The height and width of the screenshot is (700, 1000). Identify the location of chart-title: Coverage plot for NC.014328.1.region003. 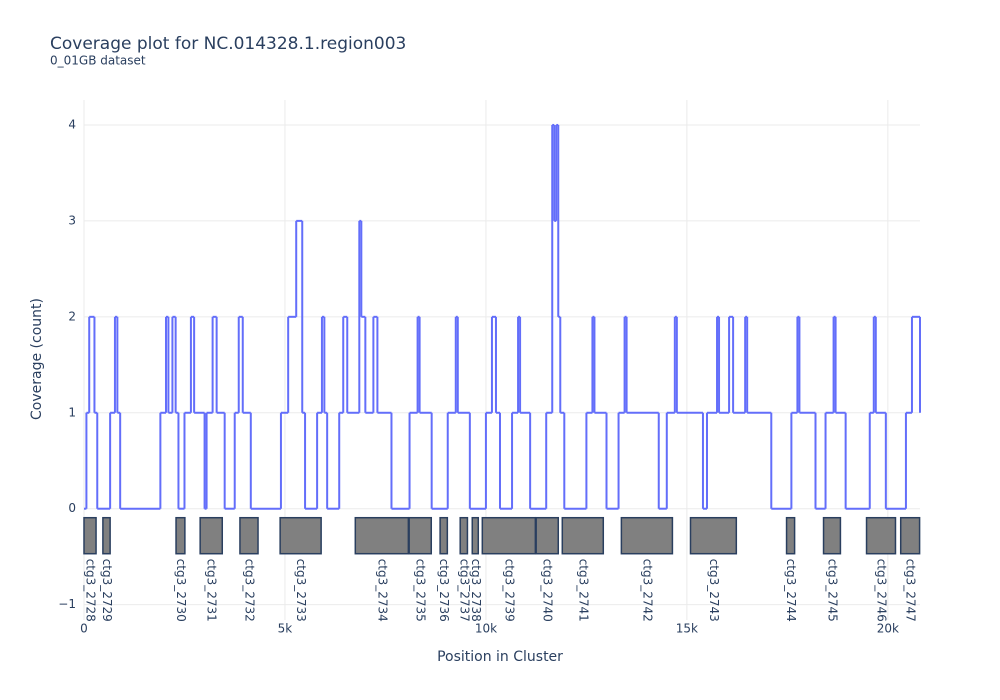
(228, 44).